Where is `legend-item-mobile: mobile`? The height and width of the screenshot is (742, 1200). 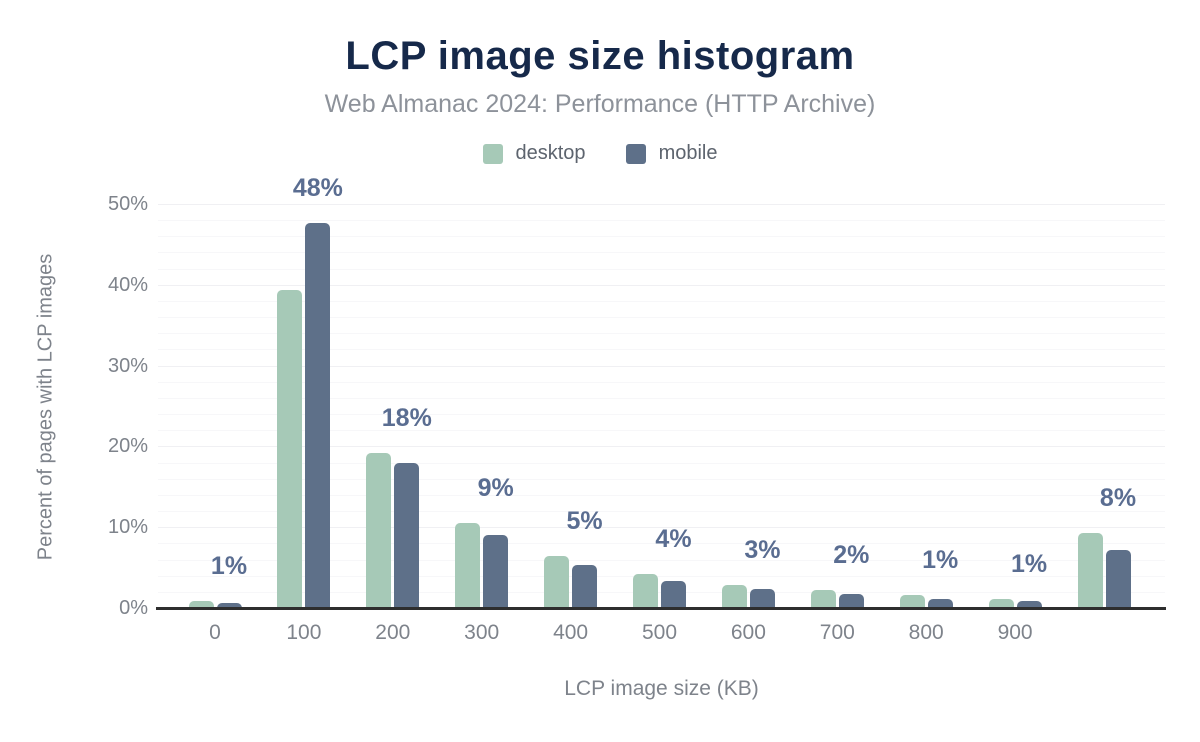
legend-item-mobile: mobile is located at coordinates (671, 153).